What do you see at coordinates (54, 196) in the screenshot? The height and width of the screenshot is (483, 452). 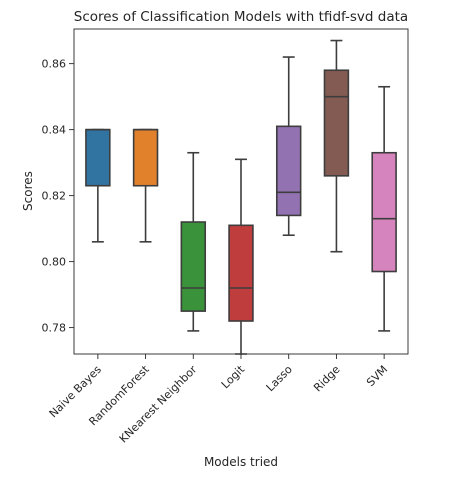 I see `y-tick-label: 0.82` at bounding box center [54, 196].